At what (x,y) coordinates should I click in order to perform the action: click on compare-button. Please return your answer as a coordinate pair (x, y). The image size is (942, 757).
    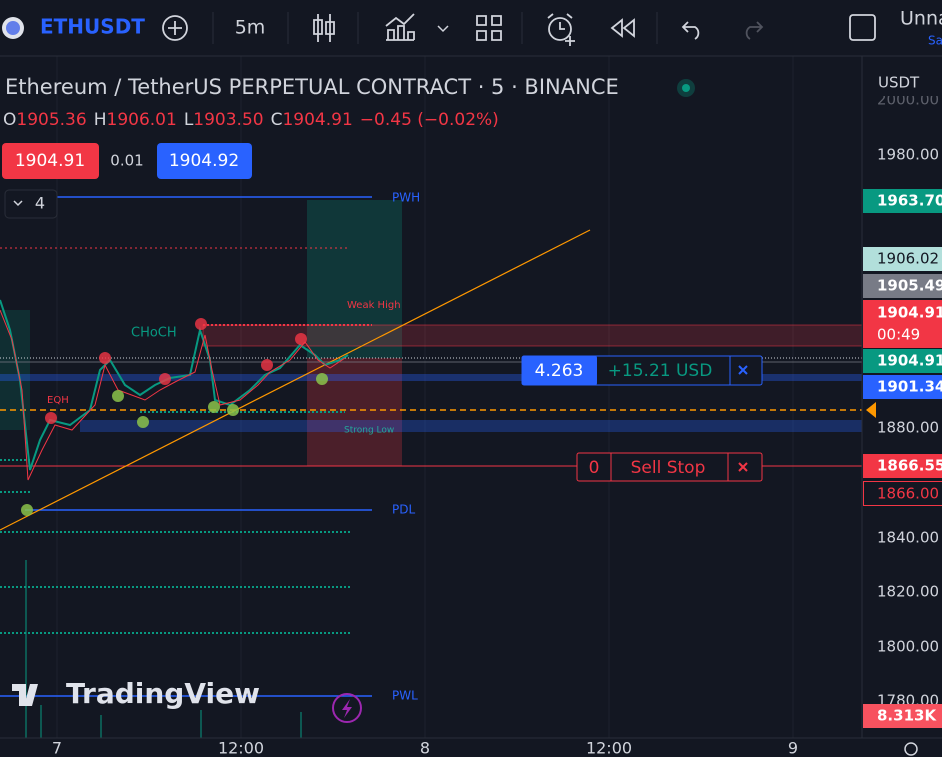
    Looking at the image, I should click on (175, 28).